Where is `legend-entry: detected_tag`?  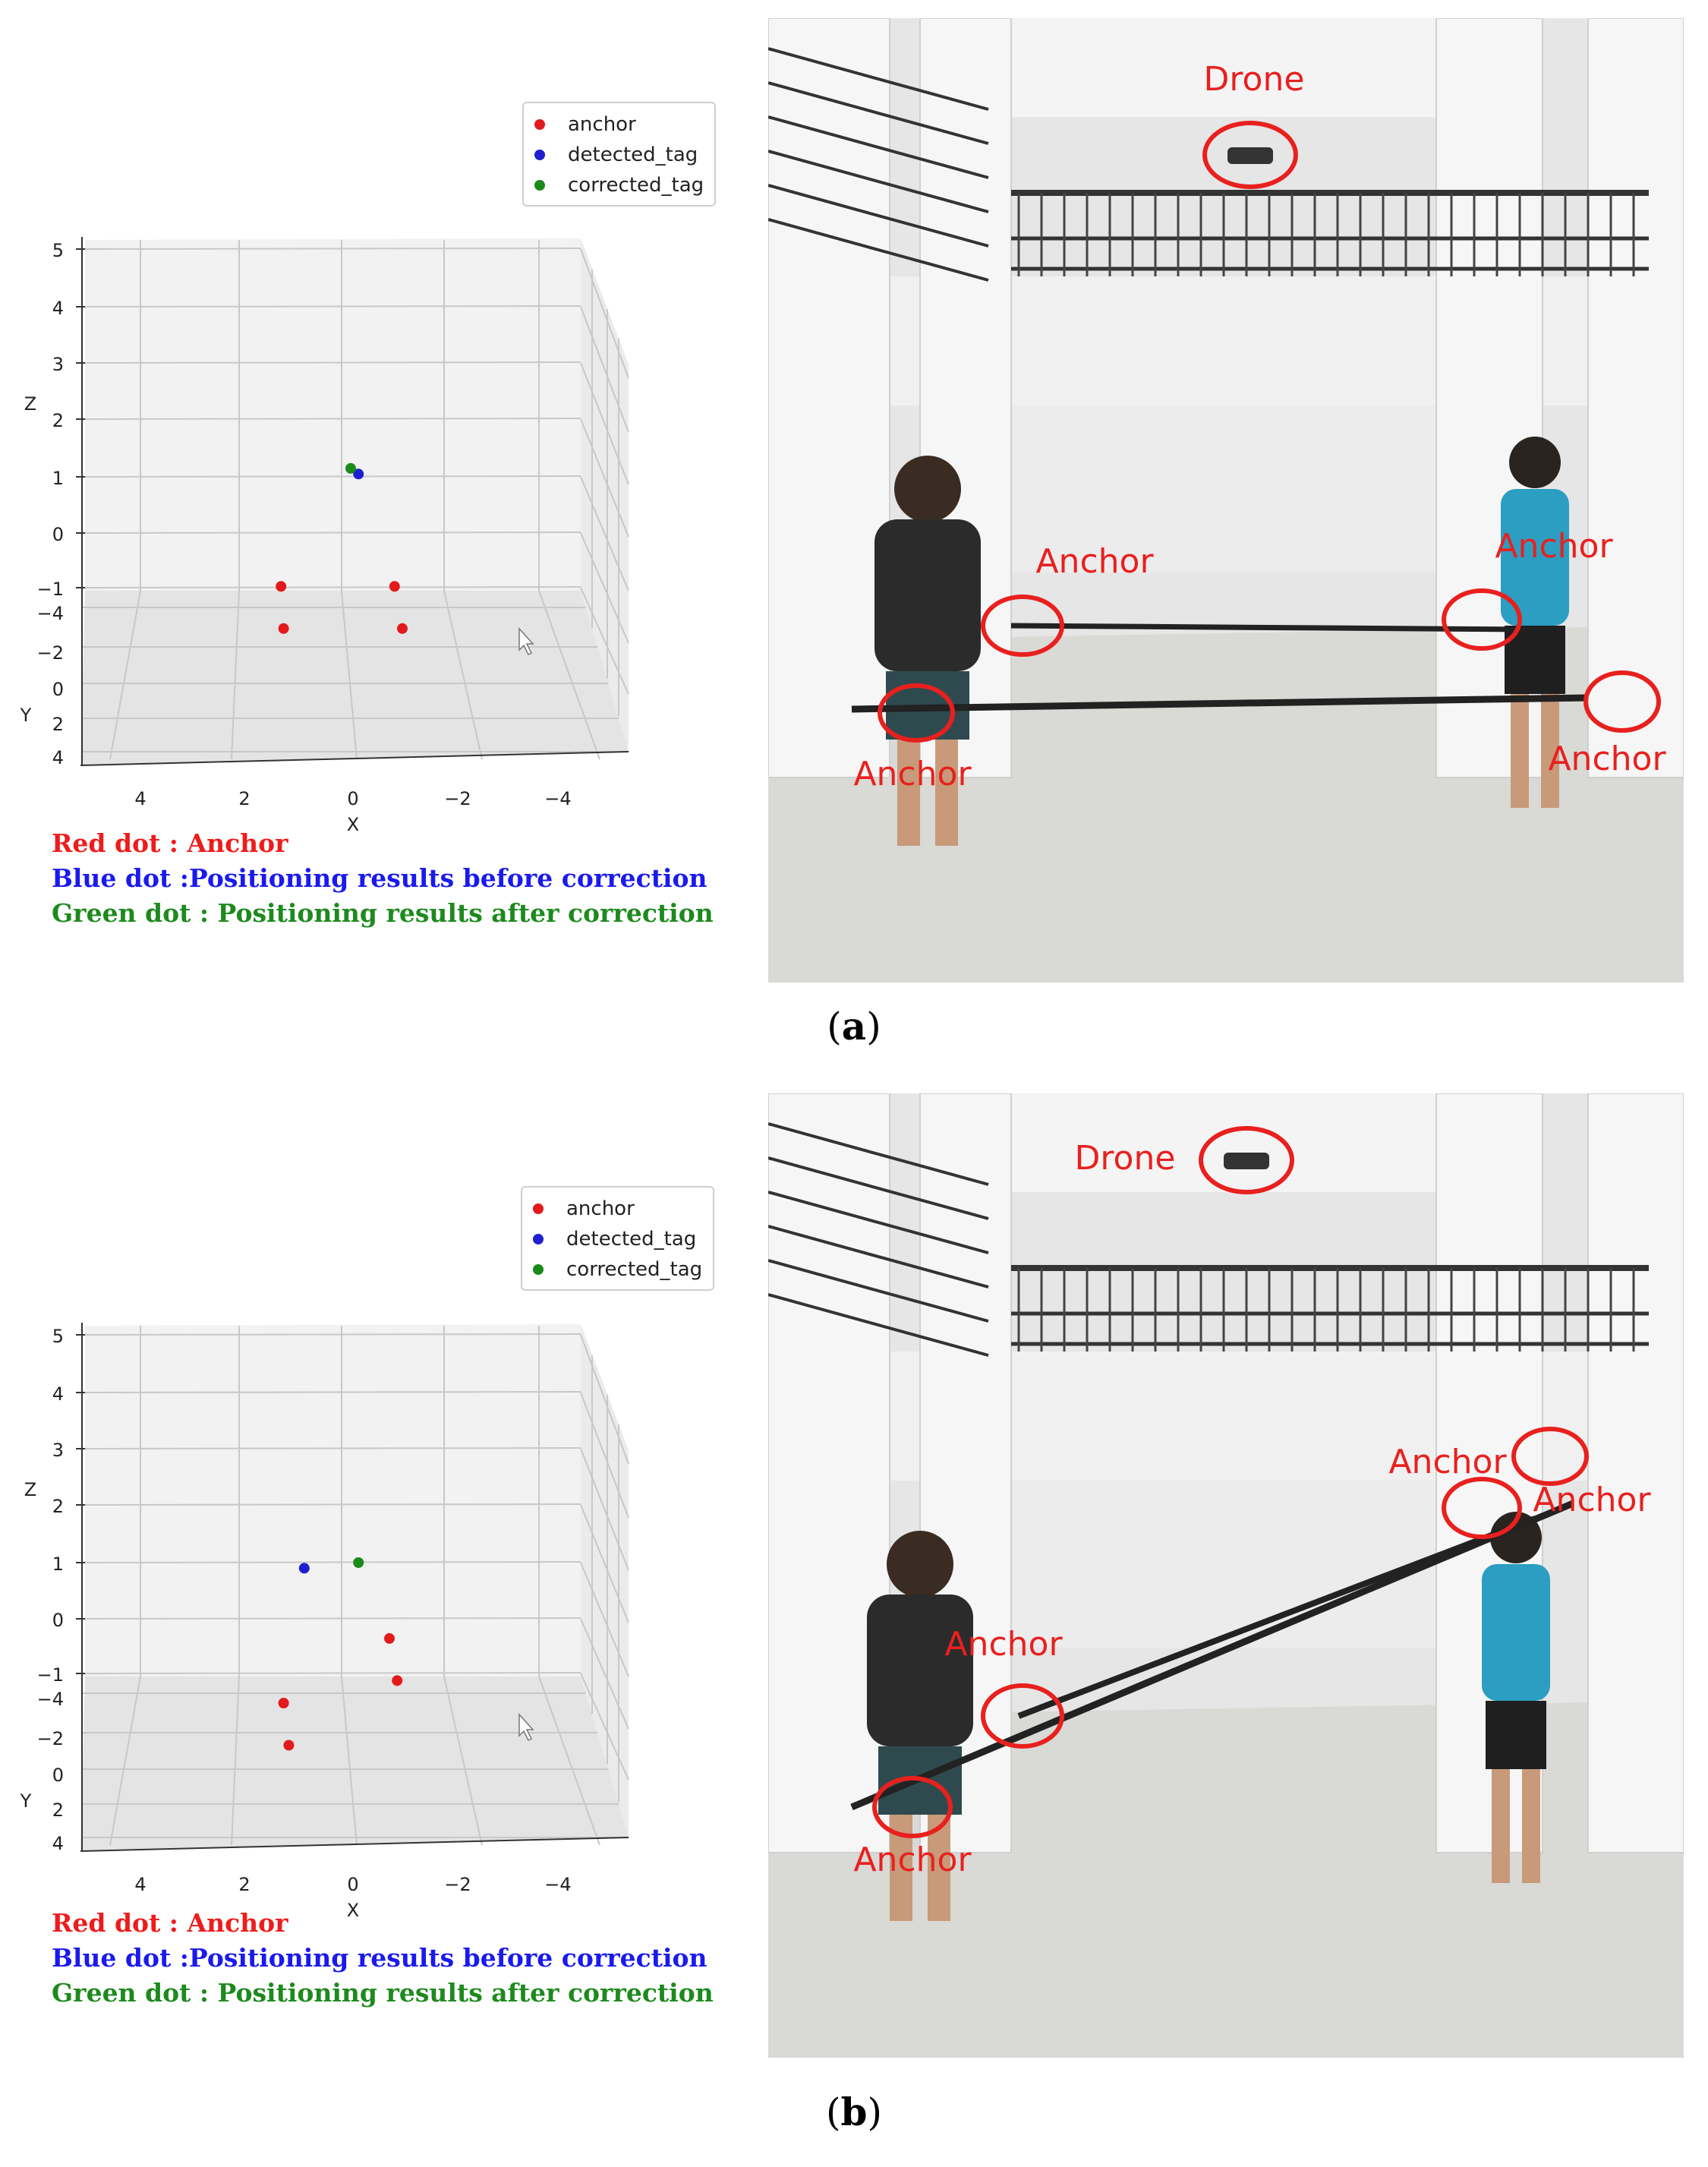
legend-entry: detected_tag is located at coordinates (619, 155).